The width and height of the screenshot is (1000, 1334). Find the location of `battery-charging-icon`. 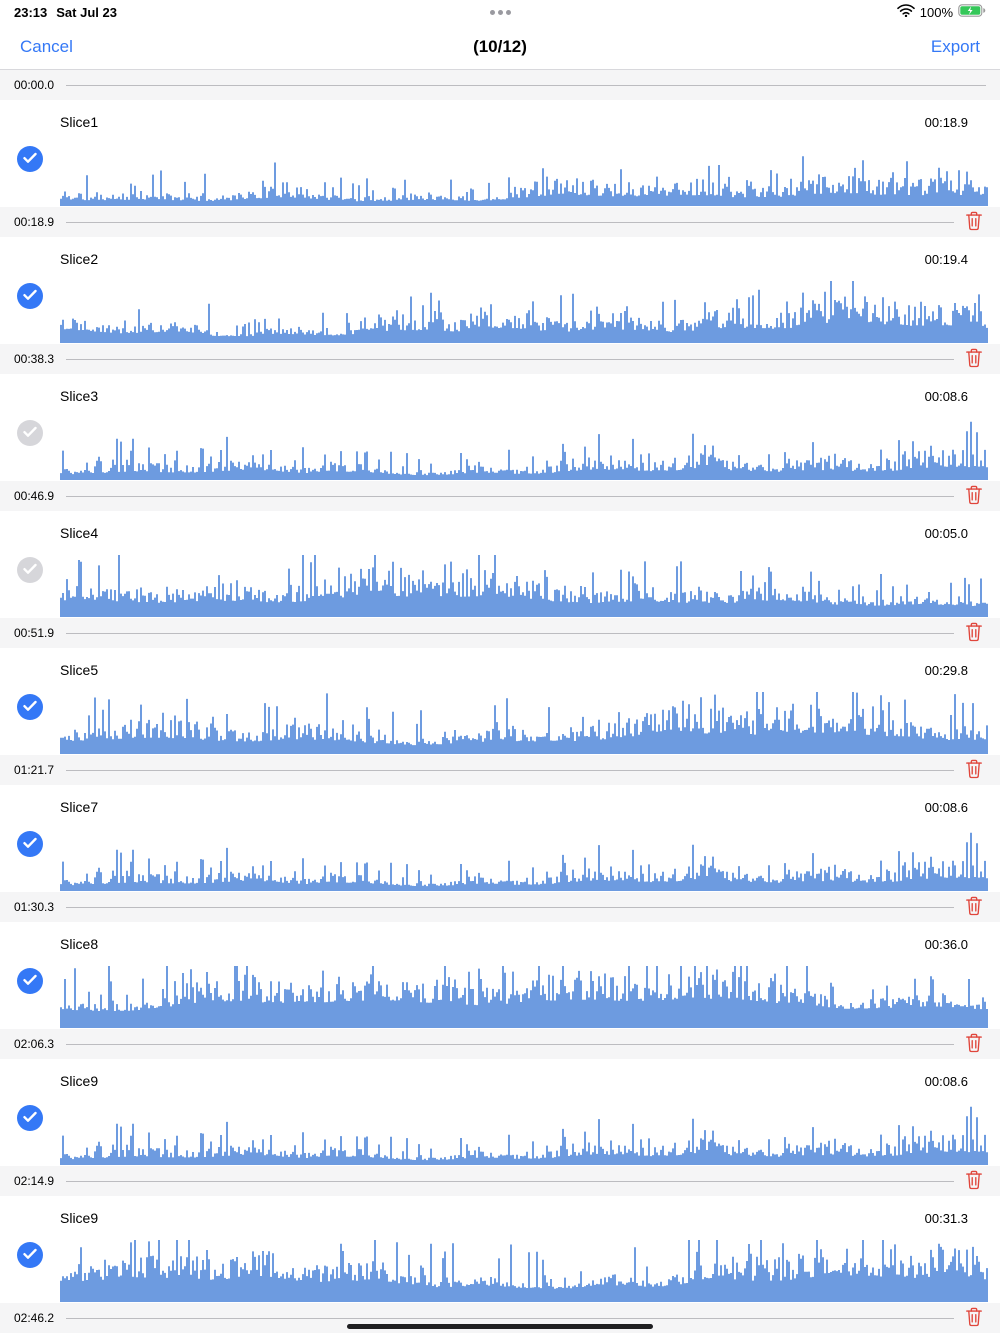

battery-charging-icon is located at coordinates (972, 12).